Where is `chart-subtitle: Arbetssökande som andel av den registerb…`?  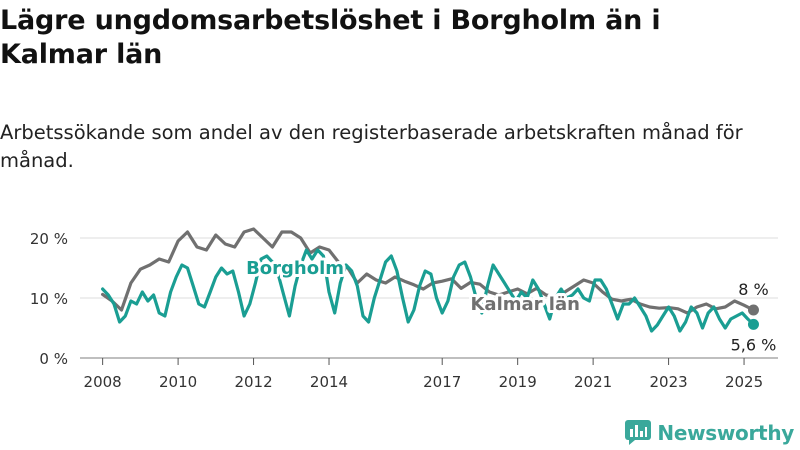
chart-subtitle: Arbetssökande som andel av den registerb… is located at coordinates (371, 146).